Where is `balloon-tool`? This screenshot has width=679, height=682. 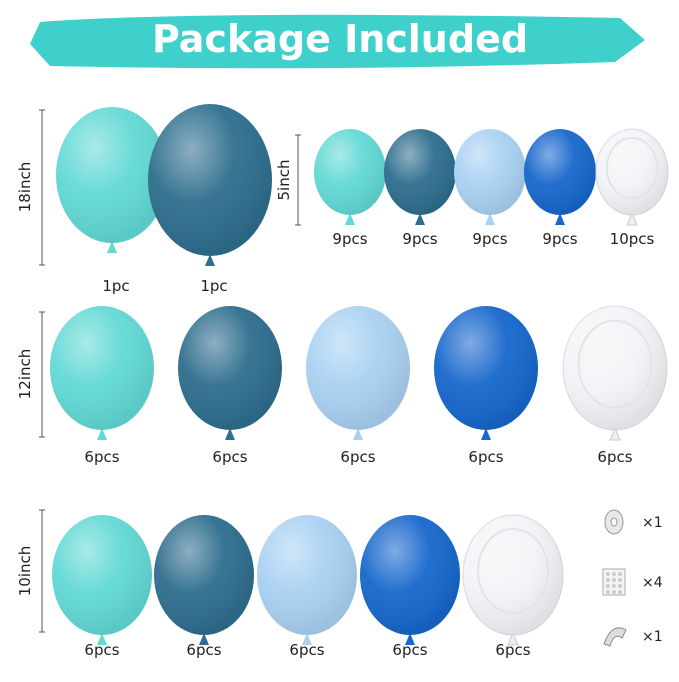 balloon-tool is located at coordinates (615, 637).